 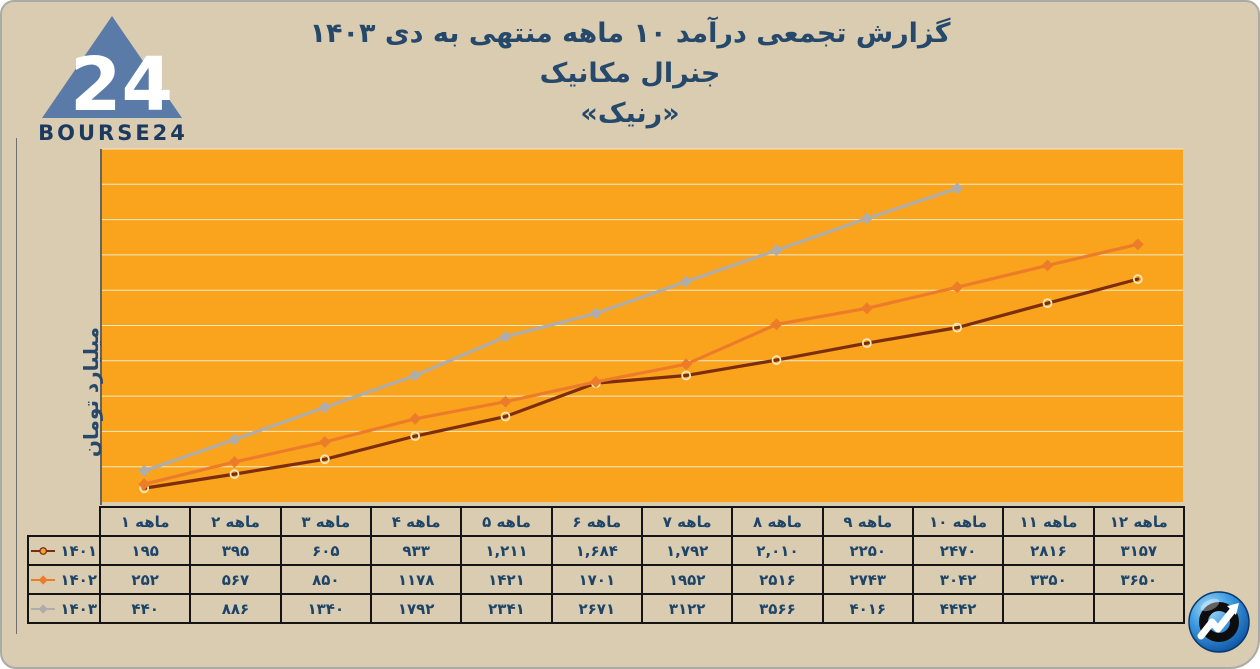 What do you see at coordinates (325, 521) in the screenshot?
I see `month-header-cell: ۳ ماهه` at bounding box center [325, 521].